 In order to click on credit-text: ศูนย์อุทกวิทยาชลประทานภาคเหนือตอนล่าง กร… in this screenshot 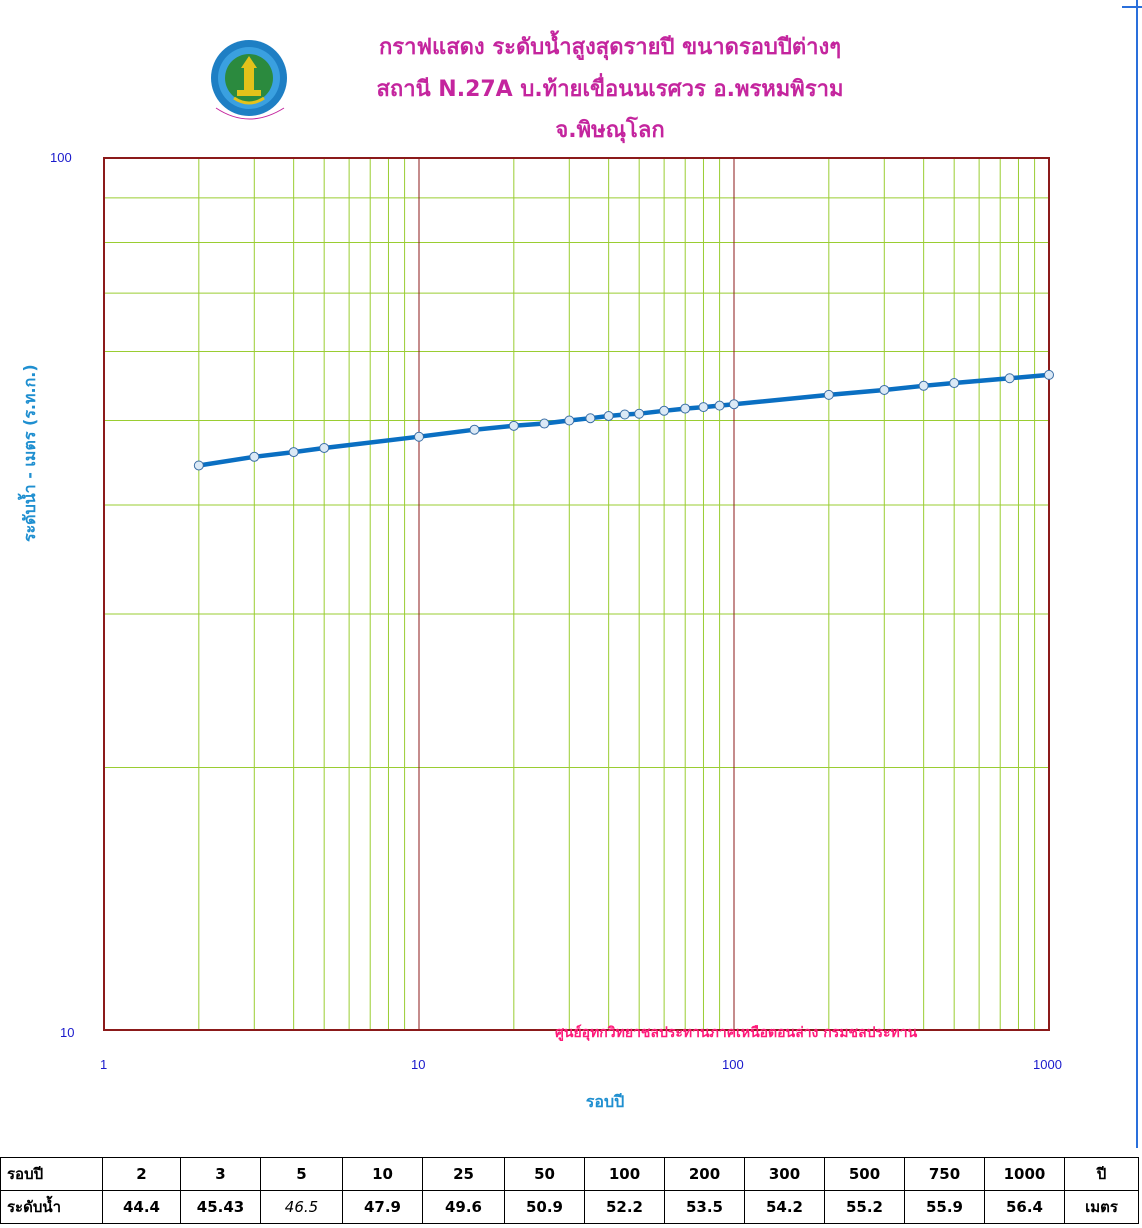, I will do `click(736, 1033)`.